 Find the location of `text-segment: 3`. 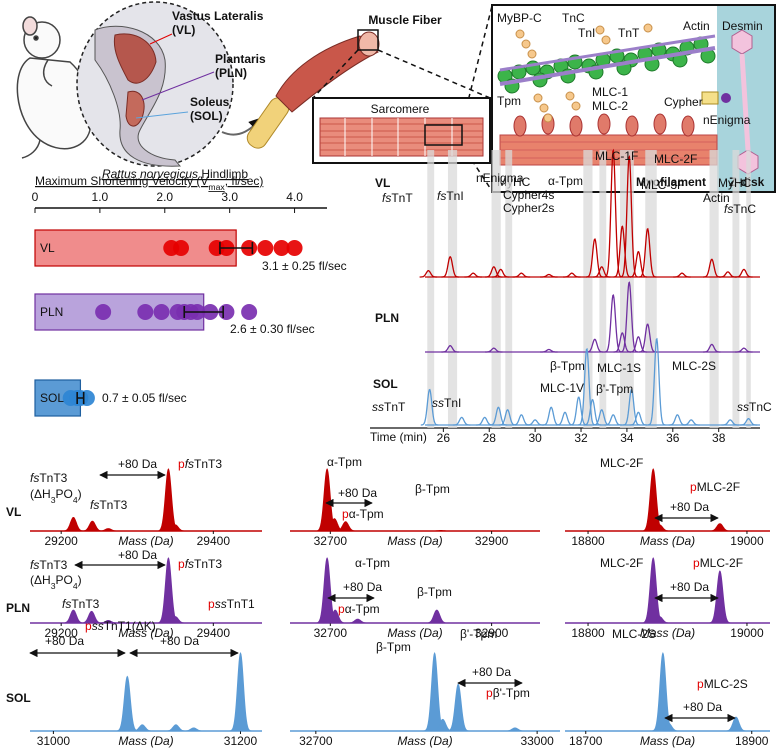

text-segment: 3 is located at coordinates (53, 500).